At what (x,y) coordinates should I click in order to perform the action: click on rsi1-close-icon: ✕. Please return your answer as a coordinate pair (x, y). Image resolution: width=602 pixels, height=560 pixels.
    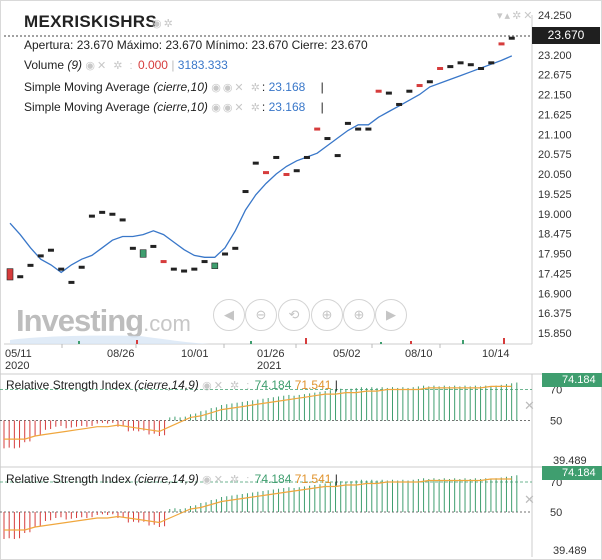
    Looking at the image, I should click on (529, 405).